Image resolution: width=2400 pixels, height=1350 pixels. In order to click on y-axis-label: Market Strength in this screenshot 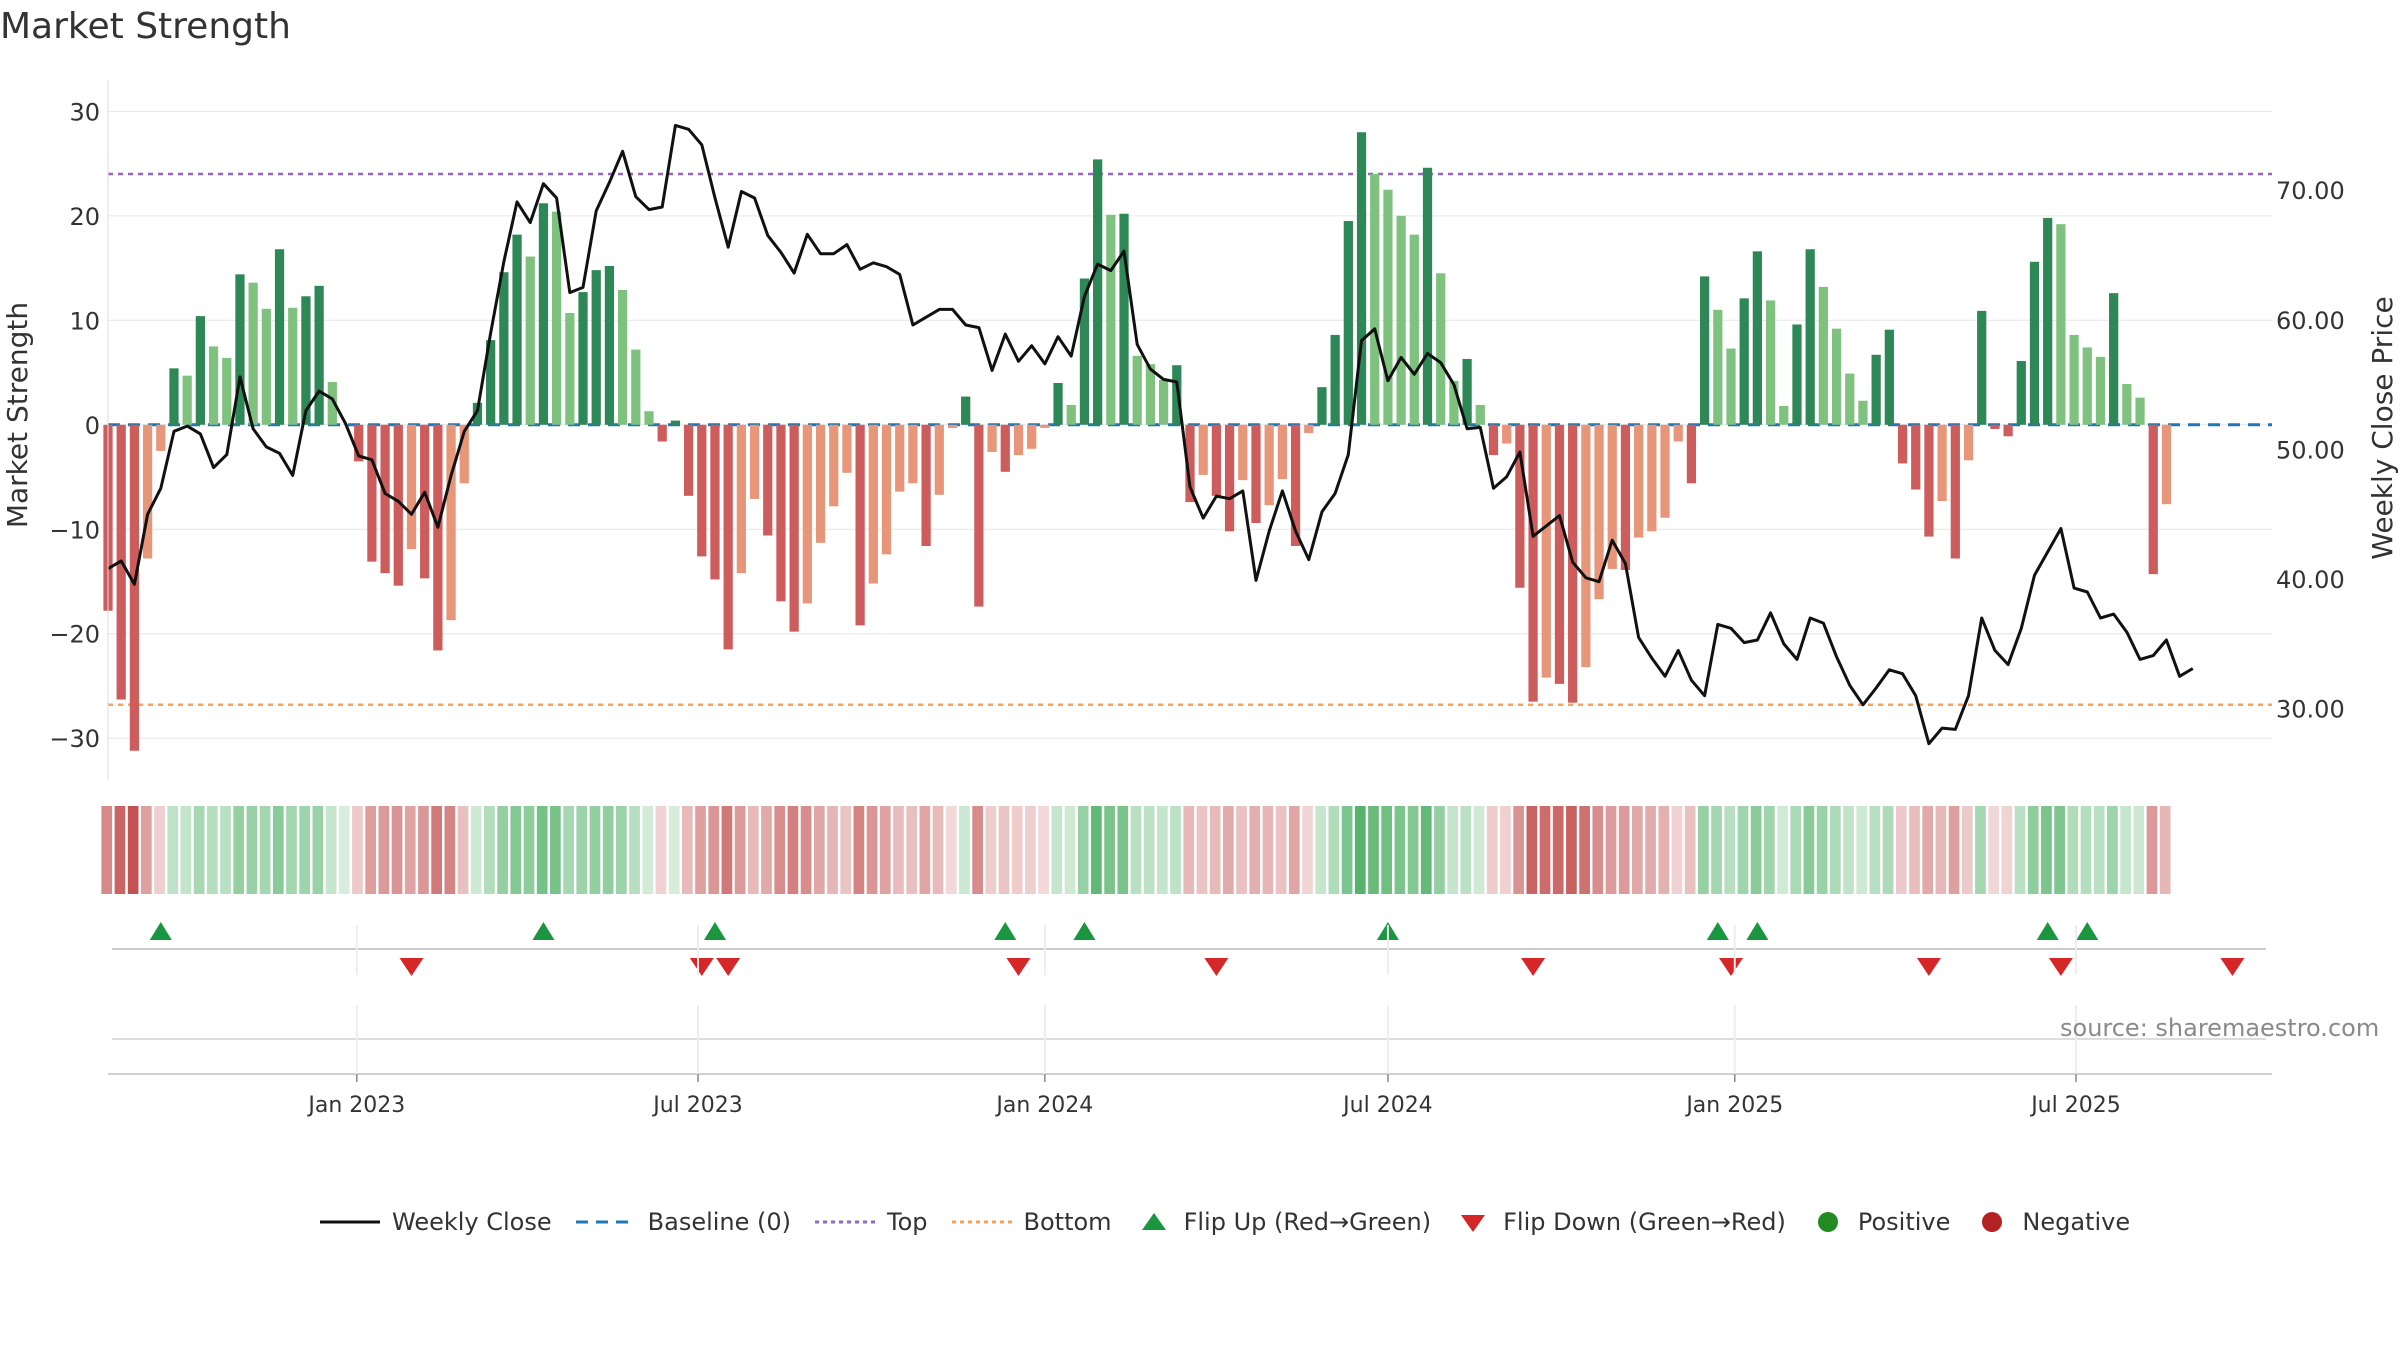, I will do `click(17, 415)`.